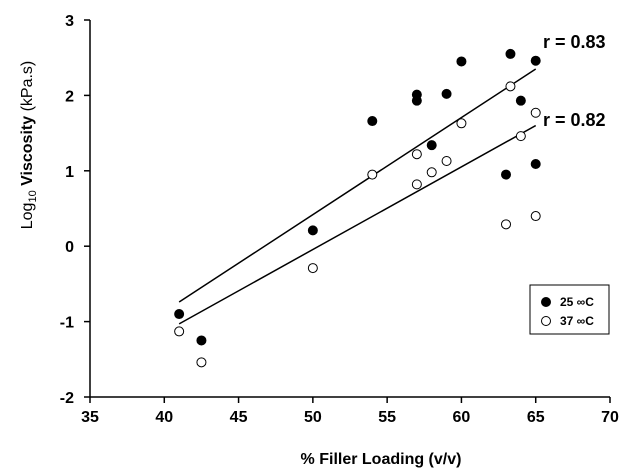  What do you see at coordinates (577, 321) in the screenshot?
I see `legend-label-37: 37 ∞C` at bounding box center [577, 321].